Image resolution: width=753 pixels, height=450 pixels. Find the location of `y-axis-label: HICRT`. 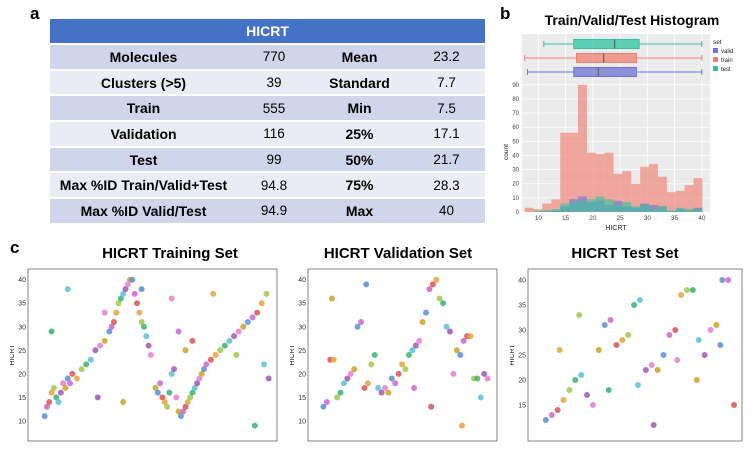

y-axis-label: HICRT is located at coordinates (513, 355).